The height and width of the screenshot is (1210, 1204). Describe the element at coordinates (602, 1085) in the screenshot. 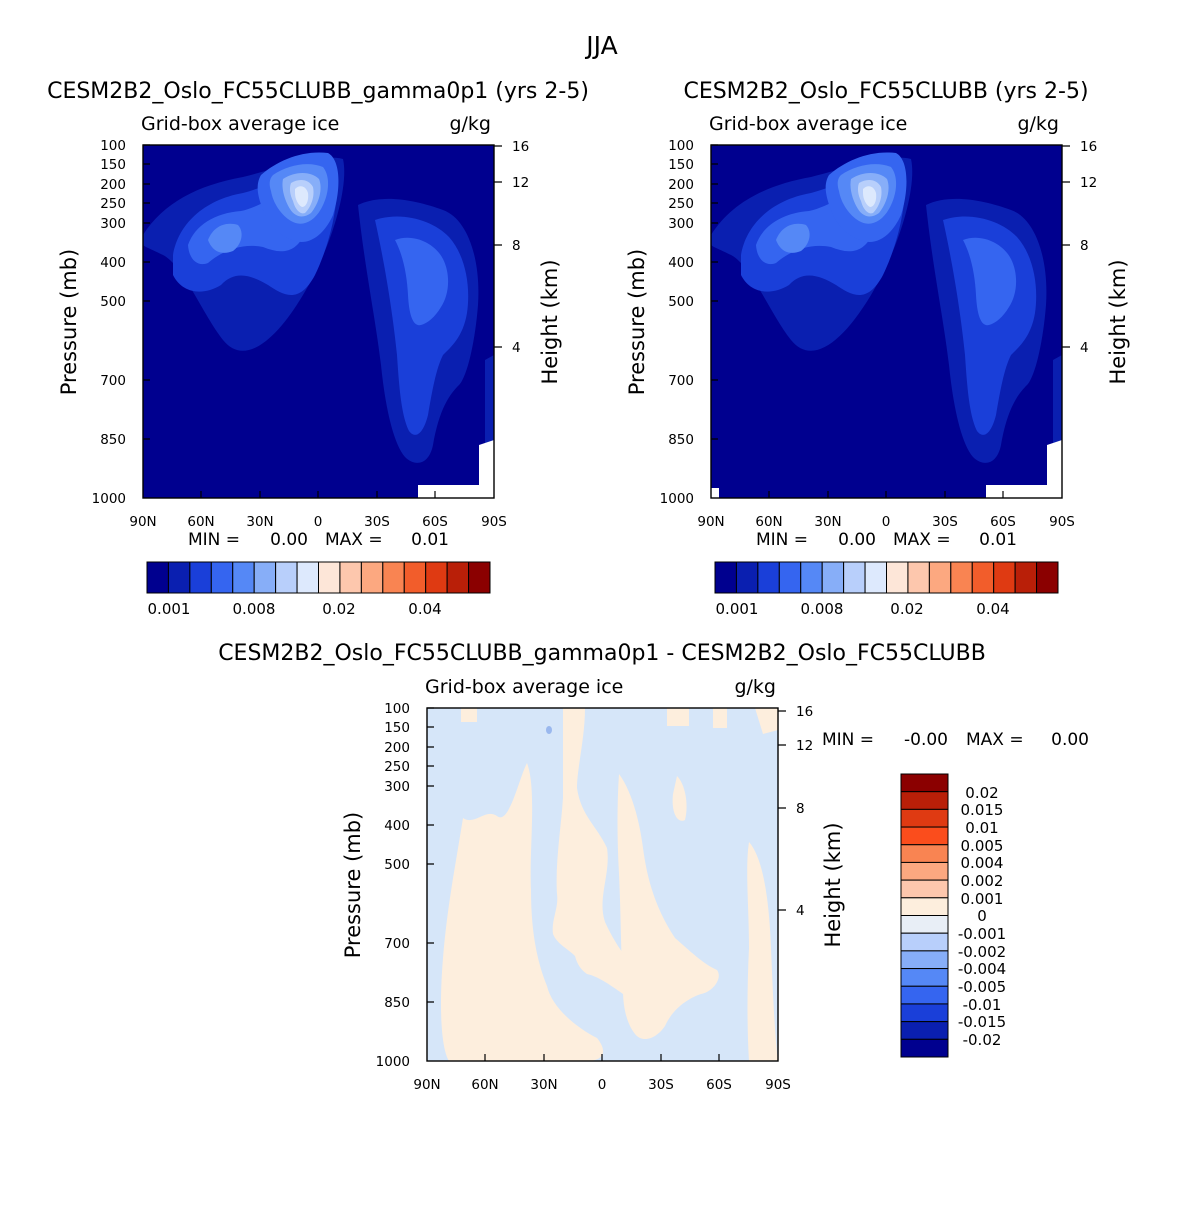

I see `x-tick-label: 0` at that location.